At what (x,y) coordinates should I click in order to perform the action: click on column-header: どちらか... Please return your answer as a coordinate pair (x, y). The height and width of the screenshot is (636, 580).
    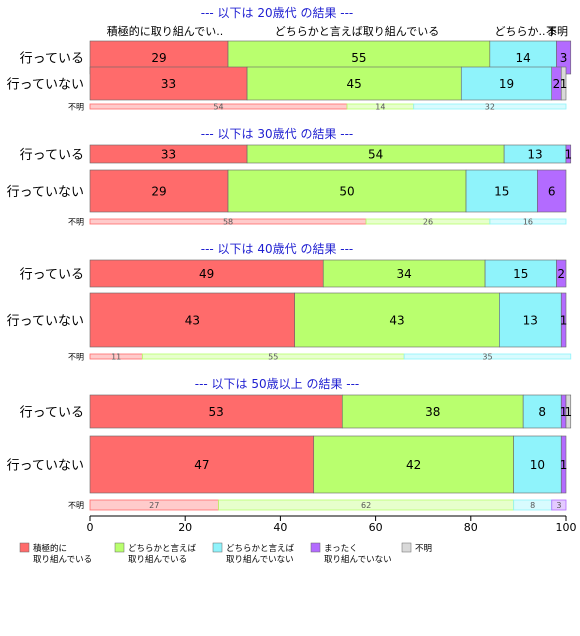
    Looking at the image, I should click on (520, 31).